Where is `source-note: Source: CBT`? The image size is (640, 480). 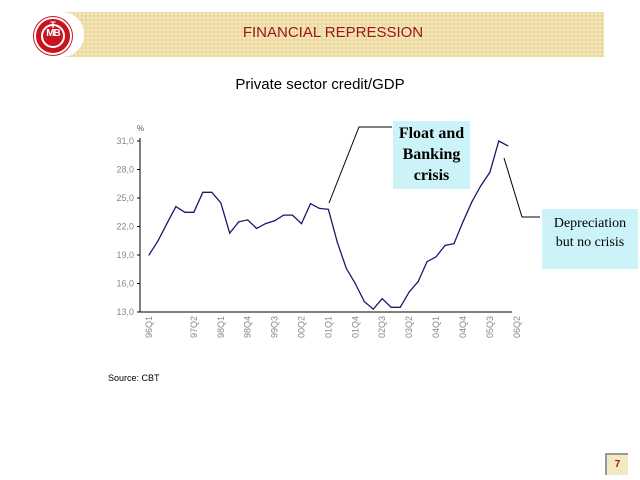
source-note: Source: CBT is located at coordinates (134, 378).